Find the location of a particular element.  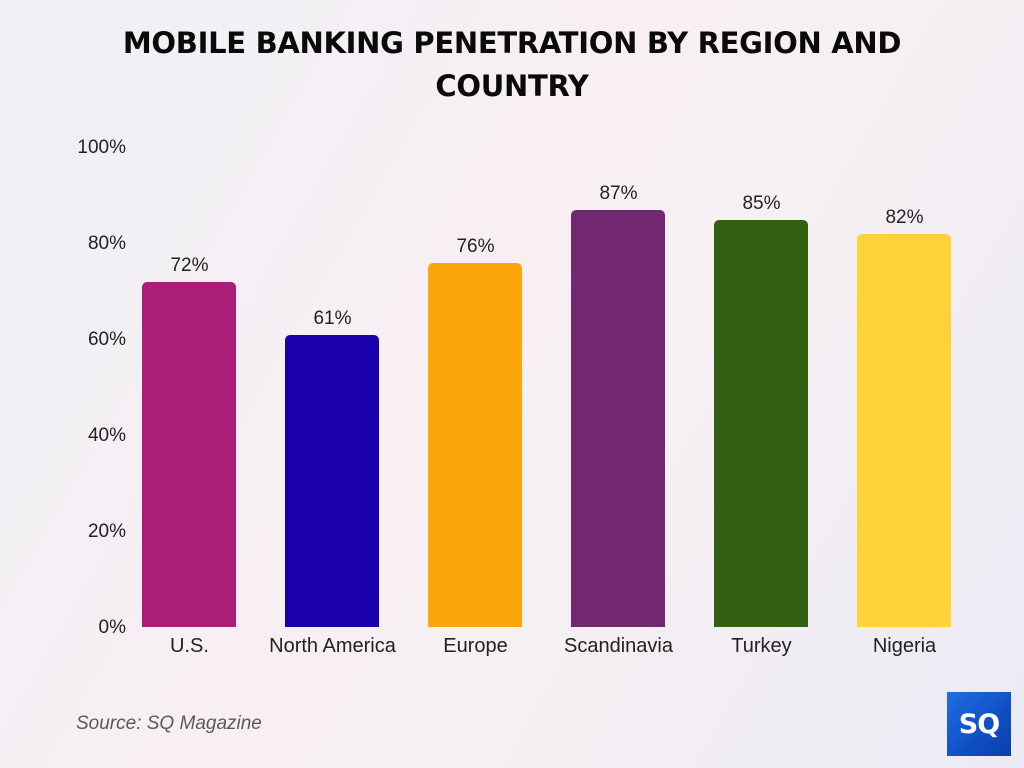

bar-group-us: 72% U.S. is located at coordinates (189, 384).